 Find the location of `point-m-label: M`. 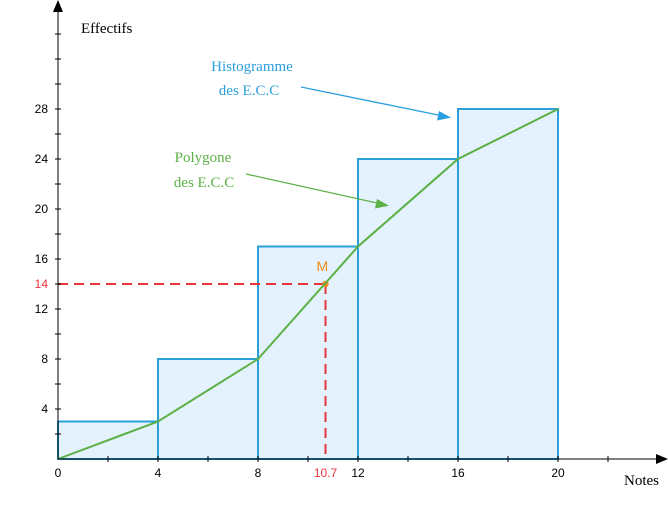

point-m-label: M is located at coordinates (323, 266).